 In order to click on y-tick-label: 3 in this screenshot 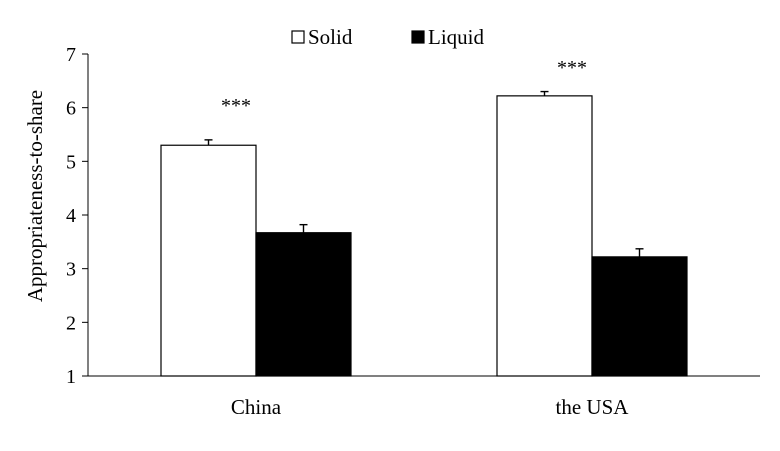, I will do `click(71, 270)`.